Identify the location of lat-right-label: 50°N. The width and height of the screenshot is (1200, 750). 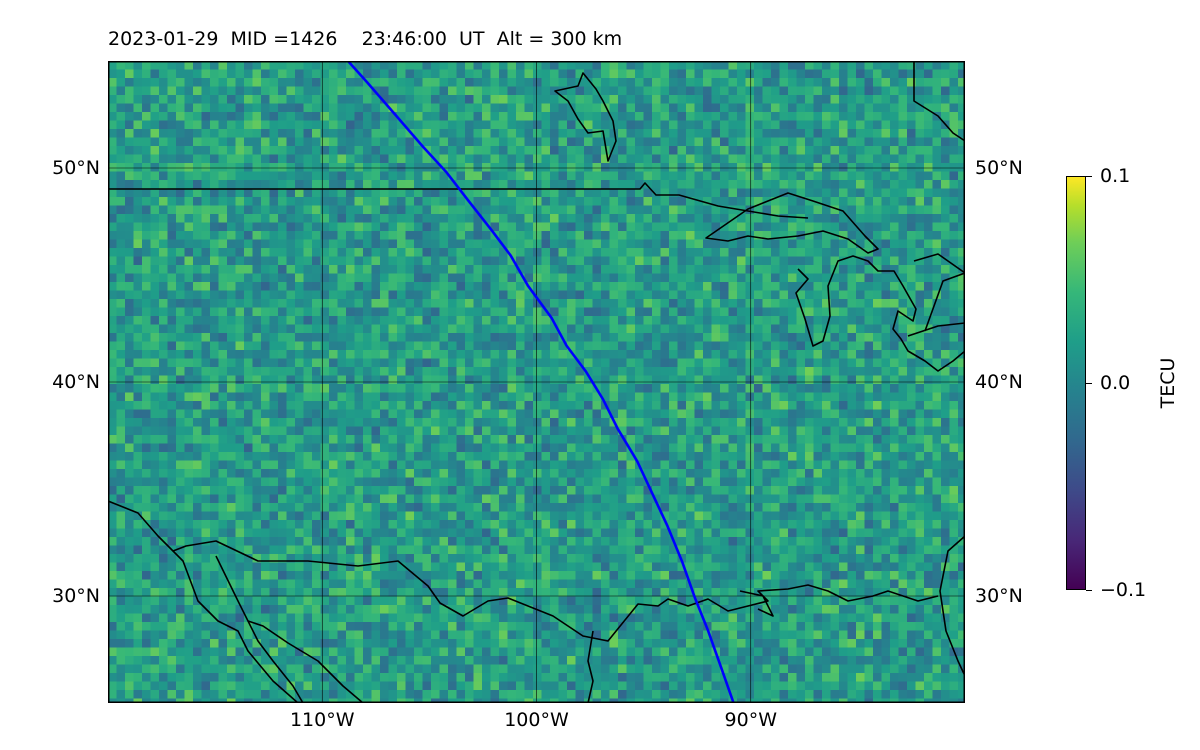
(999, 168).